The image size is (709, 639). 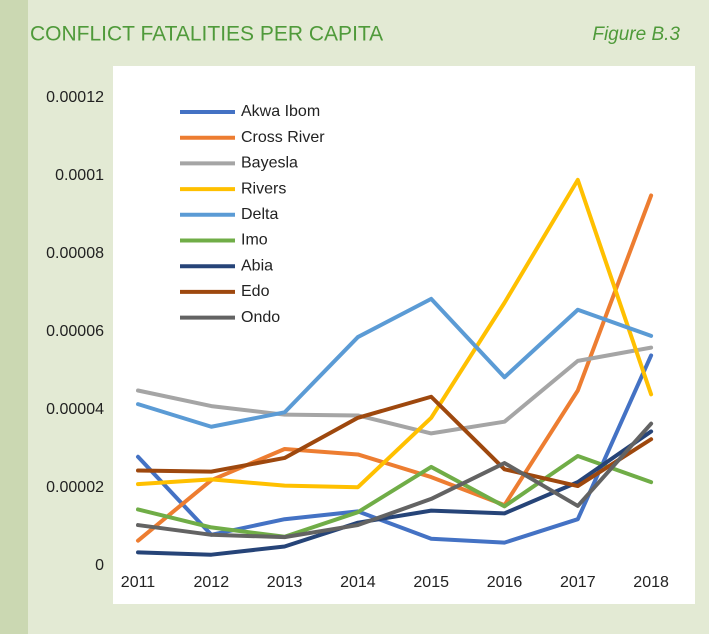 What do you see at coordinates (255, 291) in the screenshot?
I see `legend-label: Edo` at bounding box center [255, 291].